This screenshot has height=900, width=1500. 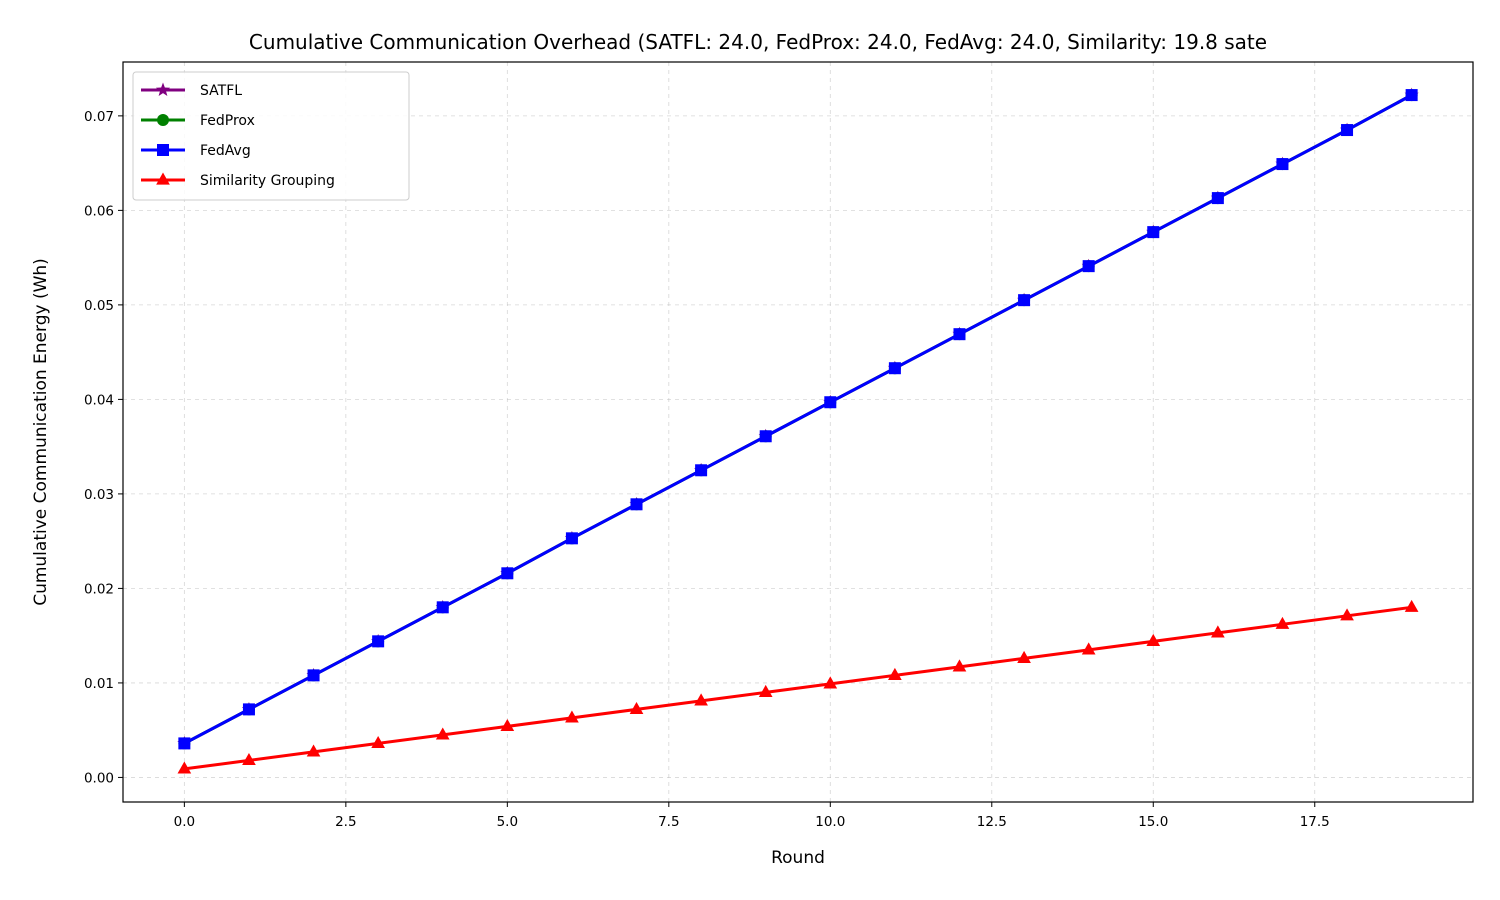 What do you see at coordinates (99, 117) in the screenshot?
I see `y-tick-label: 0.07` at bounding box center [99, 117].